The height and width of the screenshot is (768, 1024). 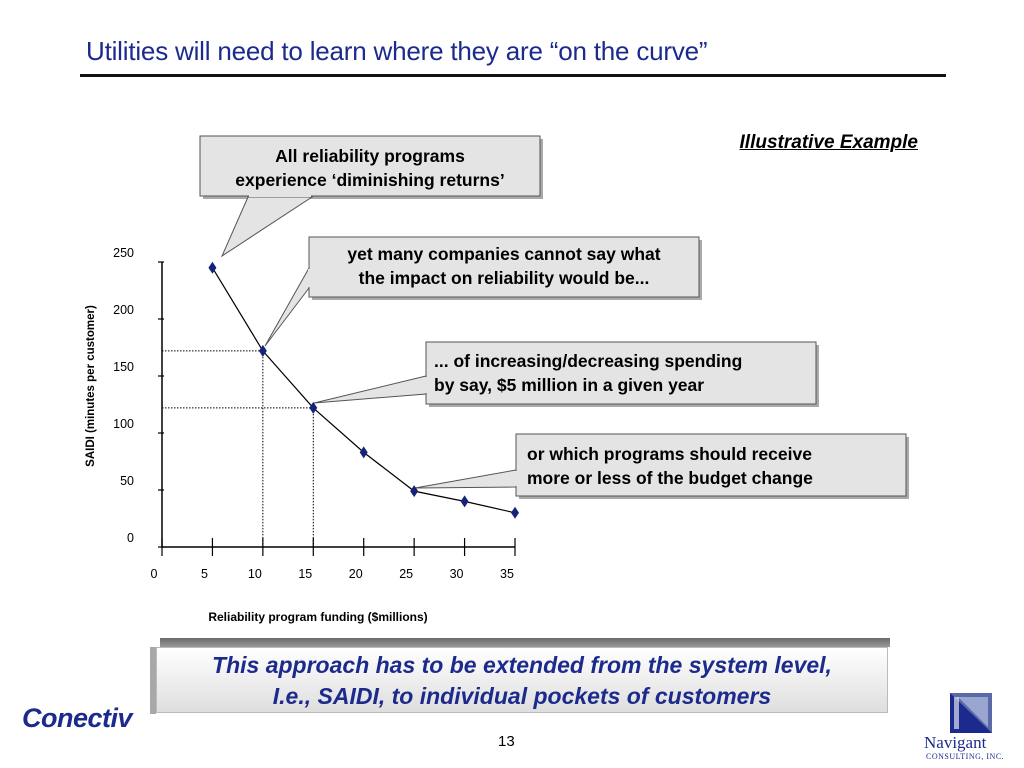 What do you see at coordinates (457, 574) in the screenshot?
I see `x-tick-label-6: 30` at bounding box center [457, 574].